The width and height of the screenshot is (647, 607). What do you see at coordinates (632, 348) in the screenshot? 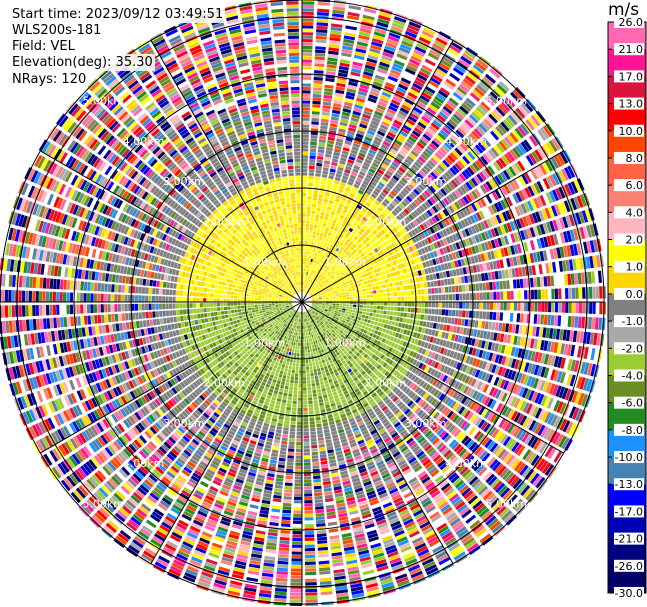
I see `colorbar-tick-label: -2.0` at bounding box center [632, 348].